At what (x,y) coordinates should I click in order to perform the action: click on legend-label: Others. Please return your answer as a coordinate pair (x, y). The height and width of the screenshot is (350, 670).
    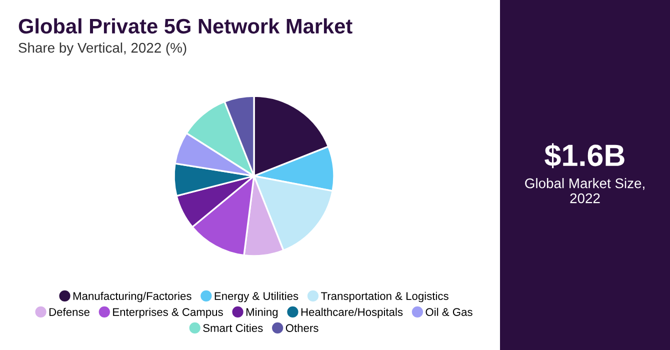
    Looking at the image, I should click on (302, 328).